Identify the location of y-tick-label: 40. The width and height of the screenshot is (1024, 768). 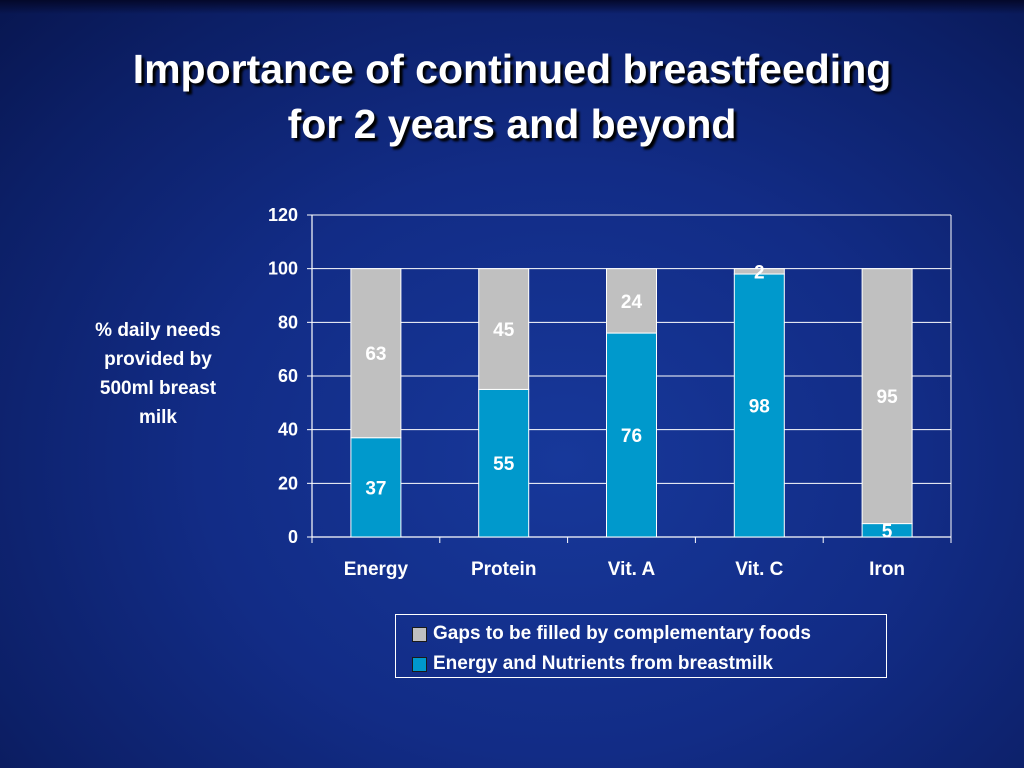
(288, 430).